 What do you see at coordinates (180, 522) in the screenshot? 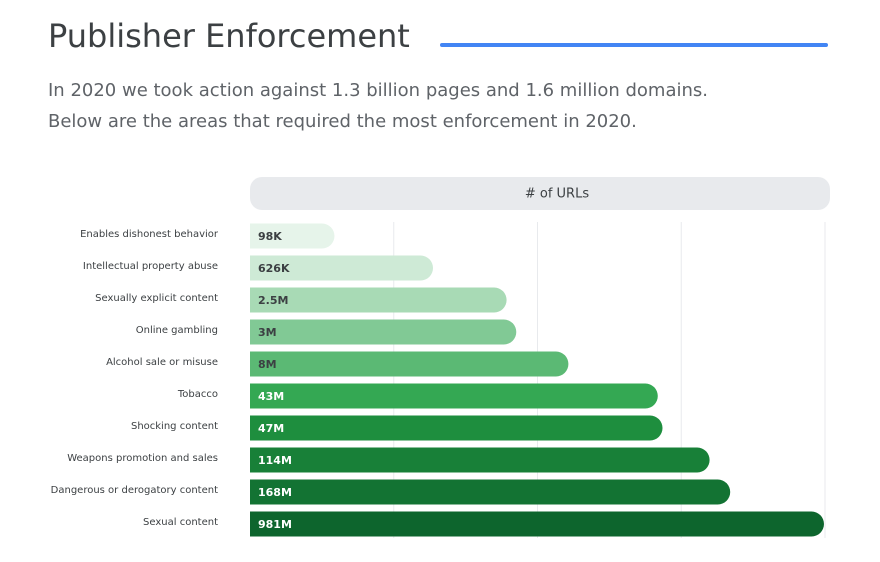
I see `y-tick-label: Sexual content` at bounding box center [180, 522].